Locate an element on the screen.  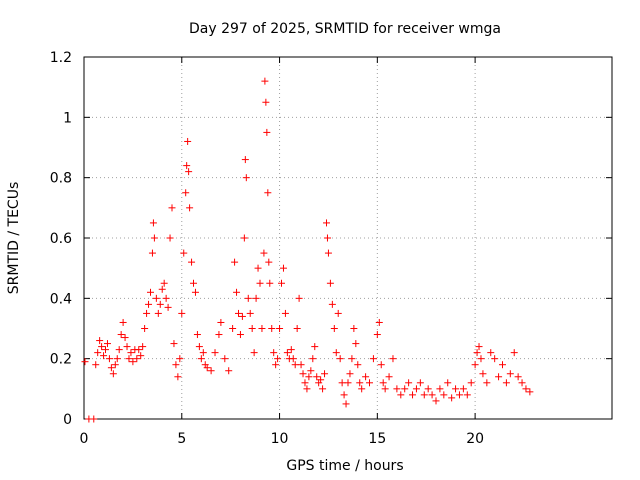
x-tick-label: 20 is located at coordinates (475, 439).